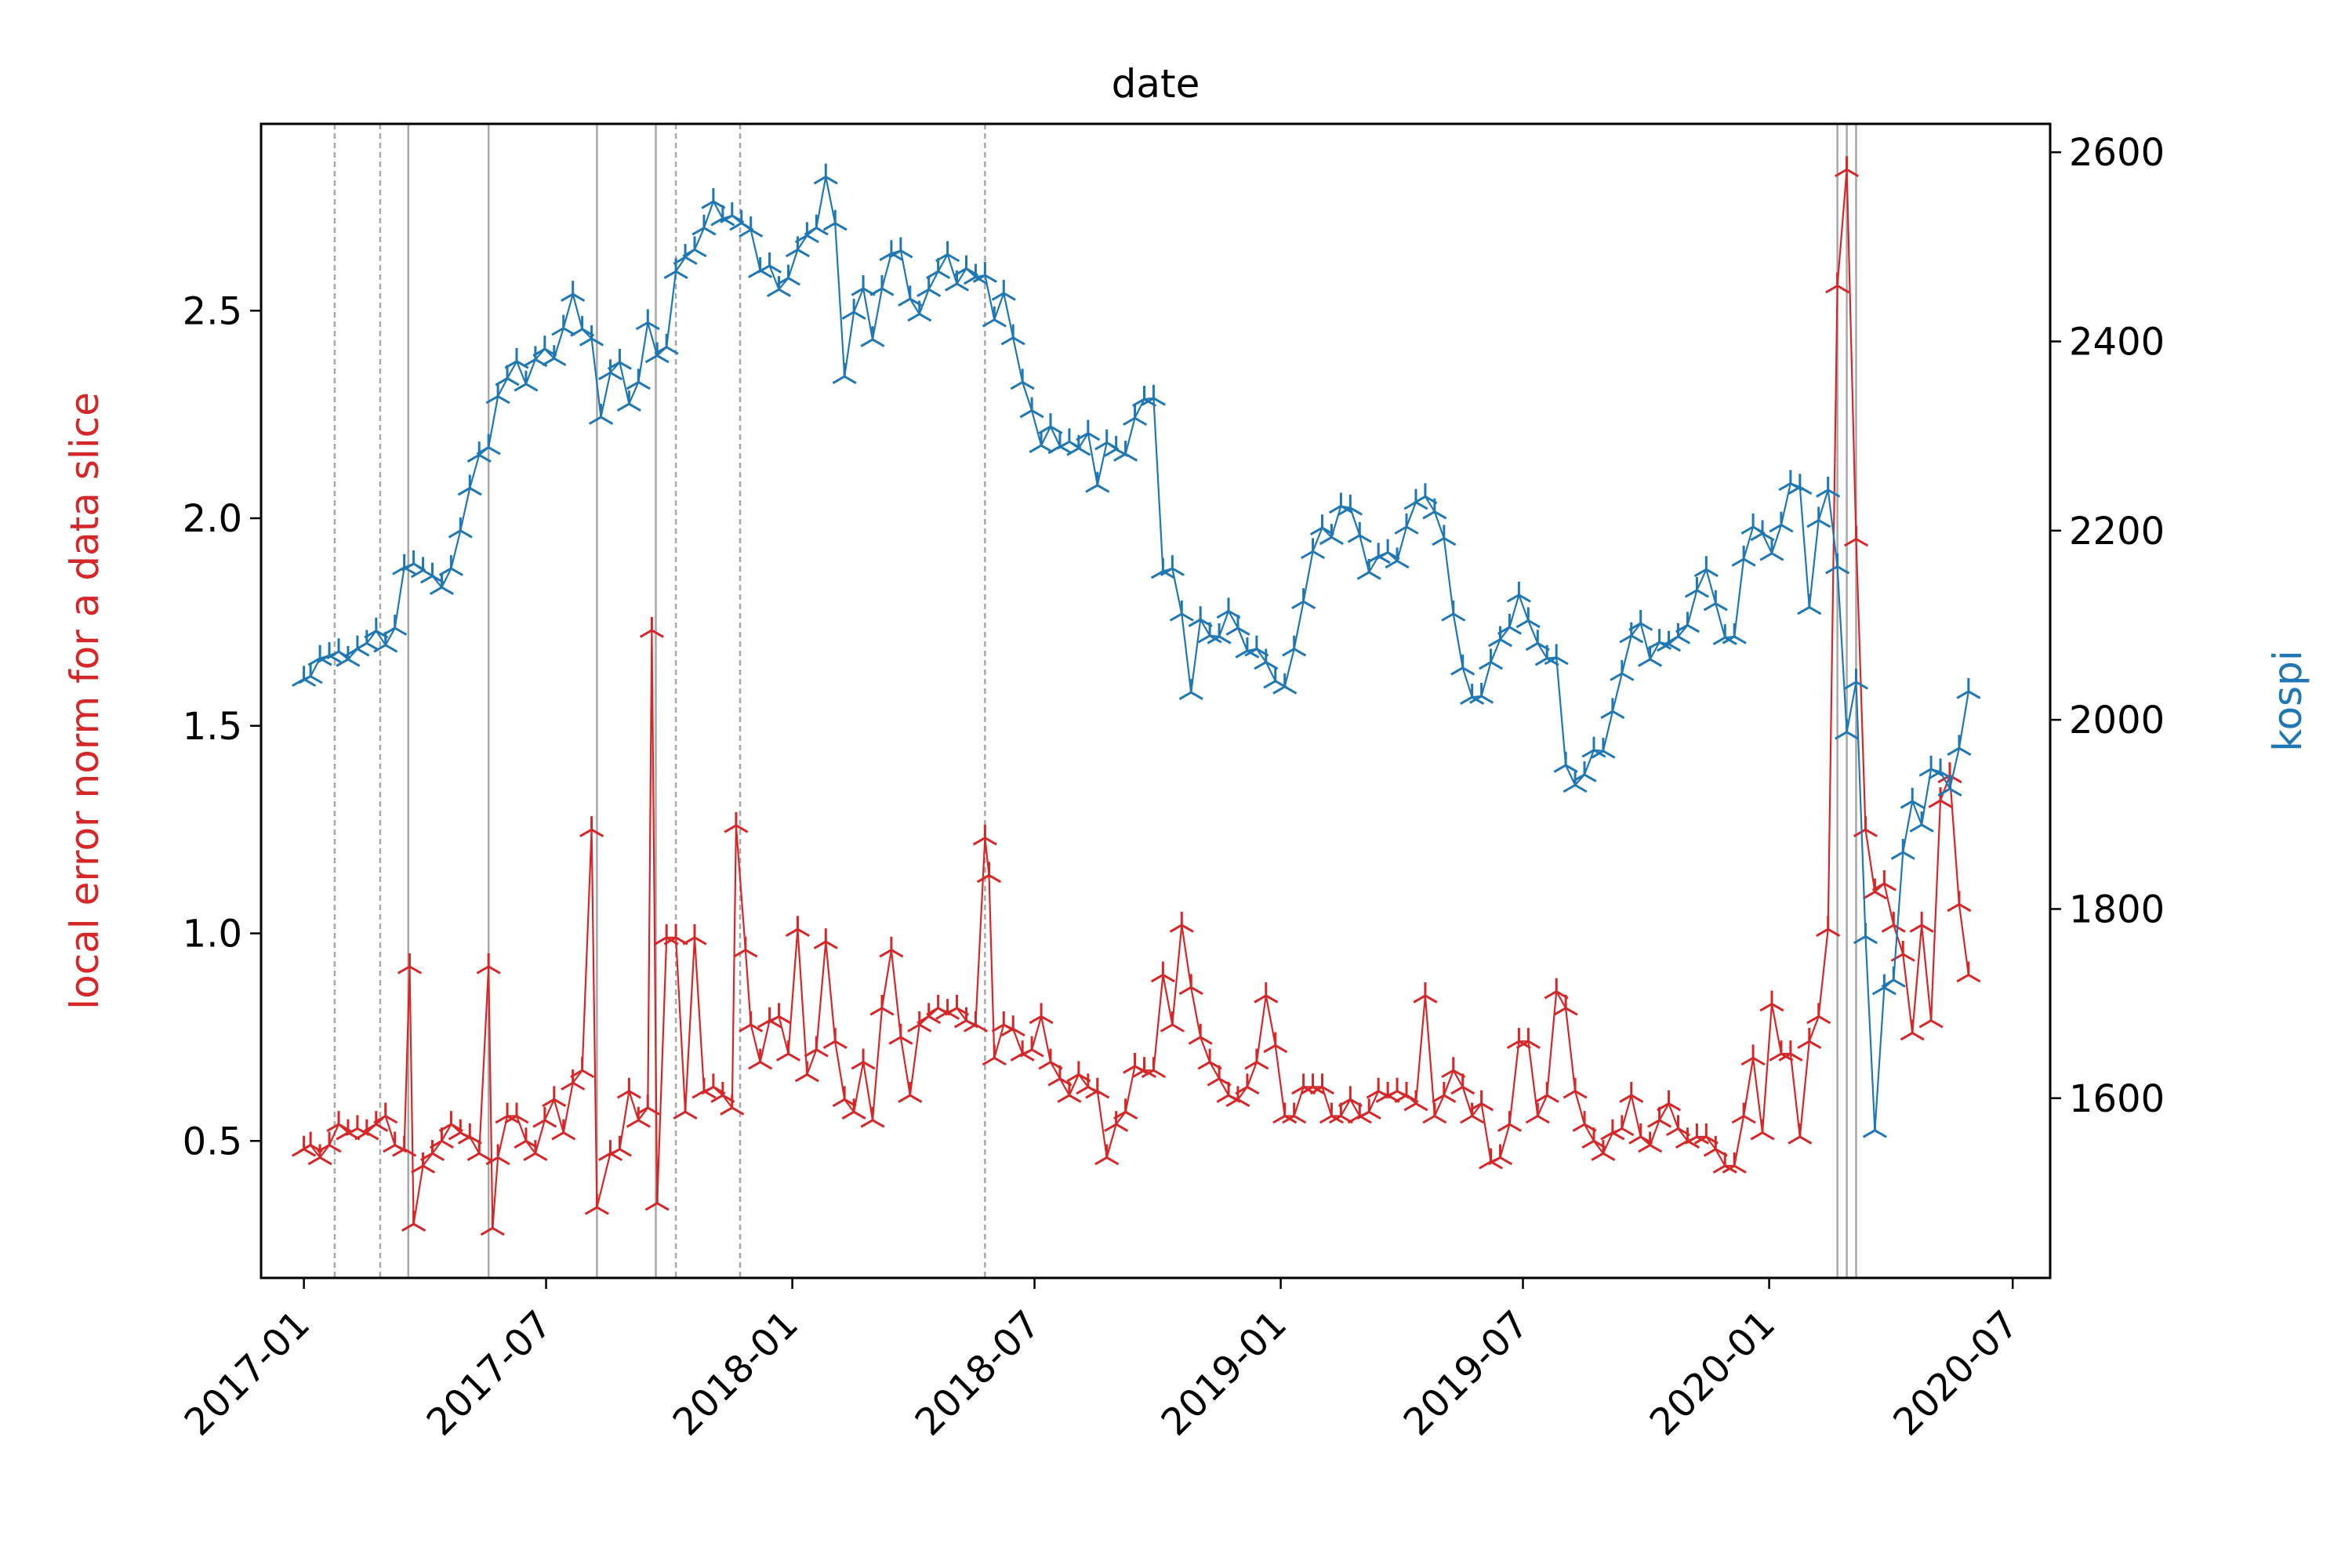 Image resolution: width=2352 pixels, height=1568 pixels. What do you see at coordinates (2117, 532) in the screenshot?
I see `y-right-tick-label: 2200` at bounding box center [2117, 532].